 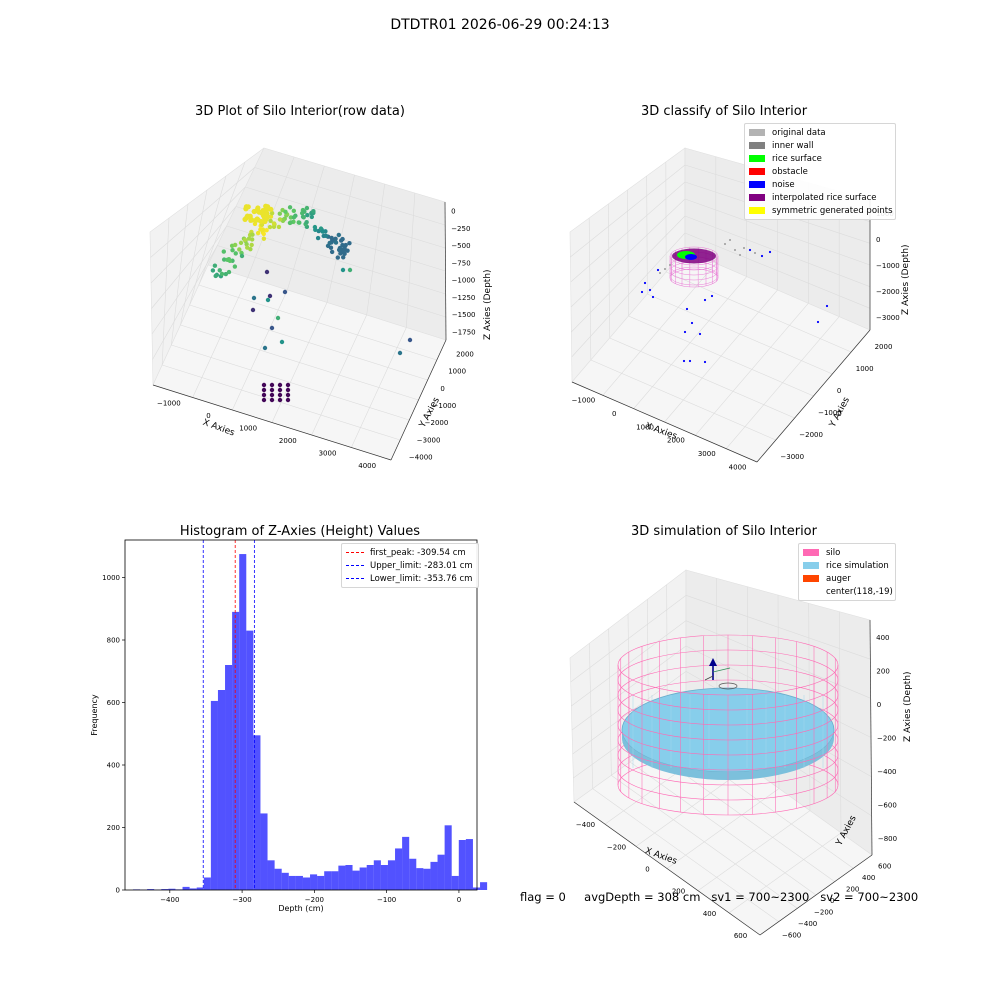 What do you see at coordinates (355, 565) in the screenshot?
I see `legend-line` at bounding box center [355, 565].